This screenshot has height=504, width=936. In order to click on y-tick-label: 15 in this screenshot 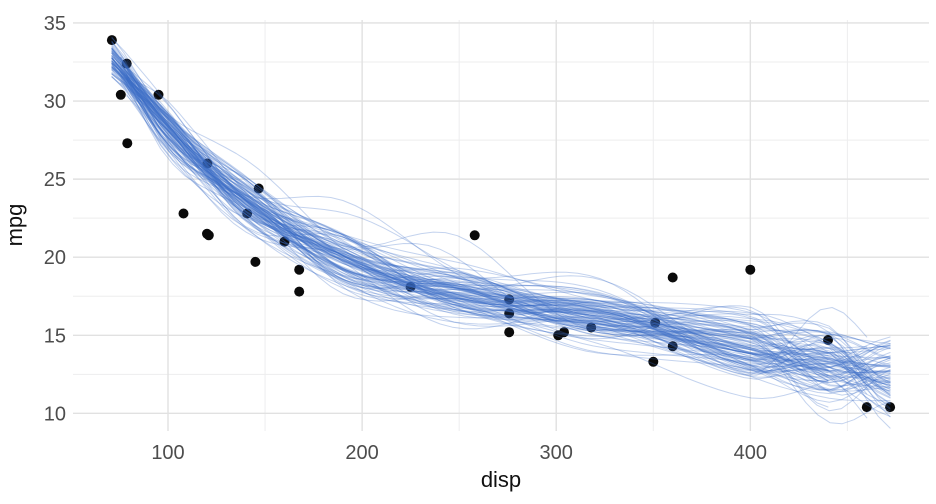, I will do `click(55, 336)`.